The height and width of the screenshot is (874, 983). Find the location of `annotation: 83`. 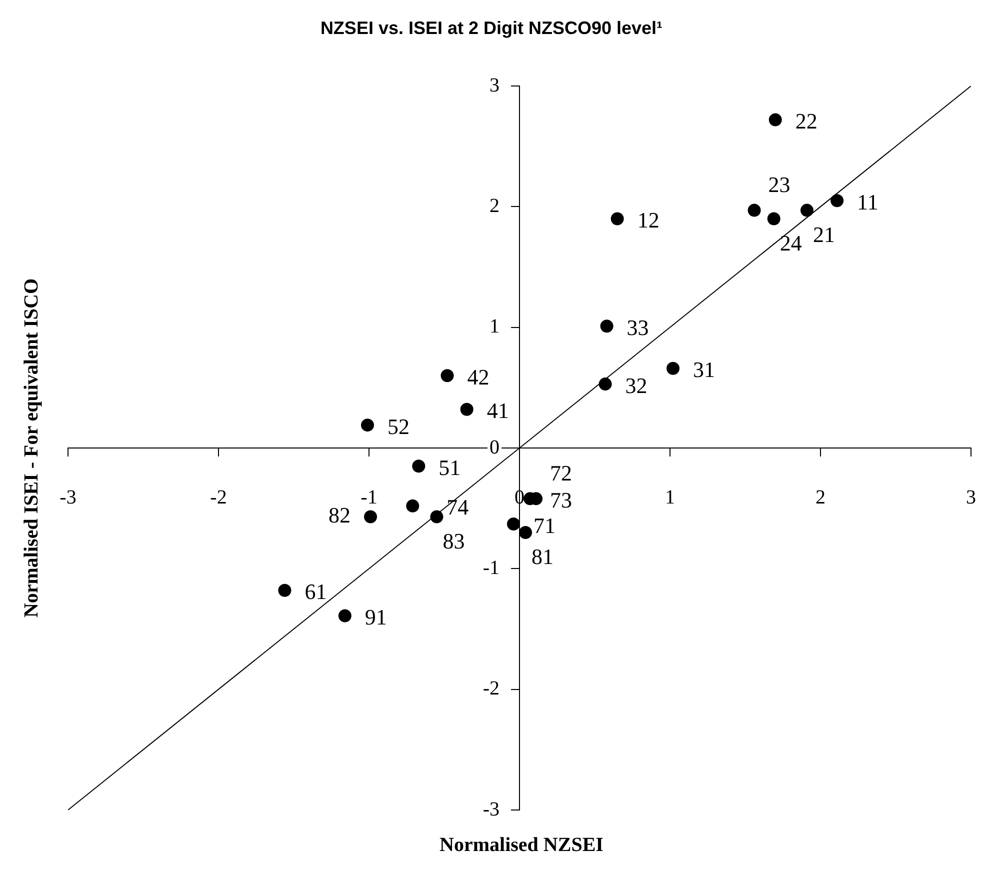

annotation: 83 is located at coordinates (453, 541).